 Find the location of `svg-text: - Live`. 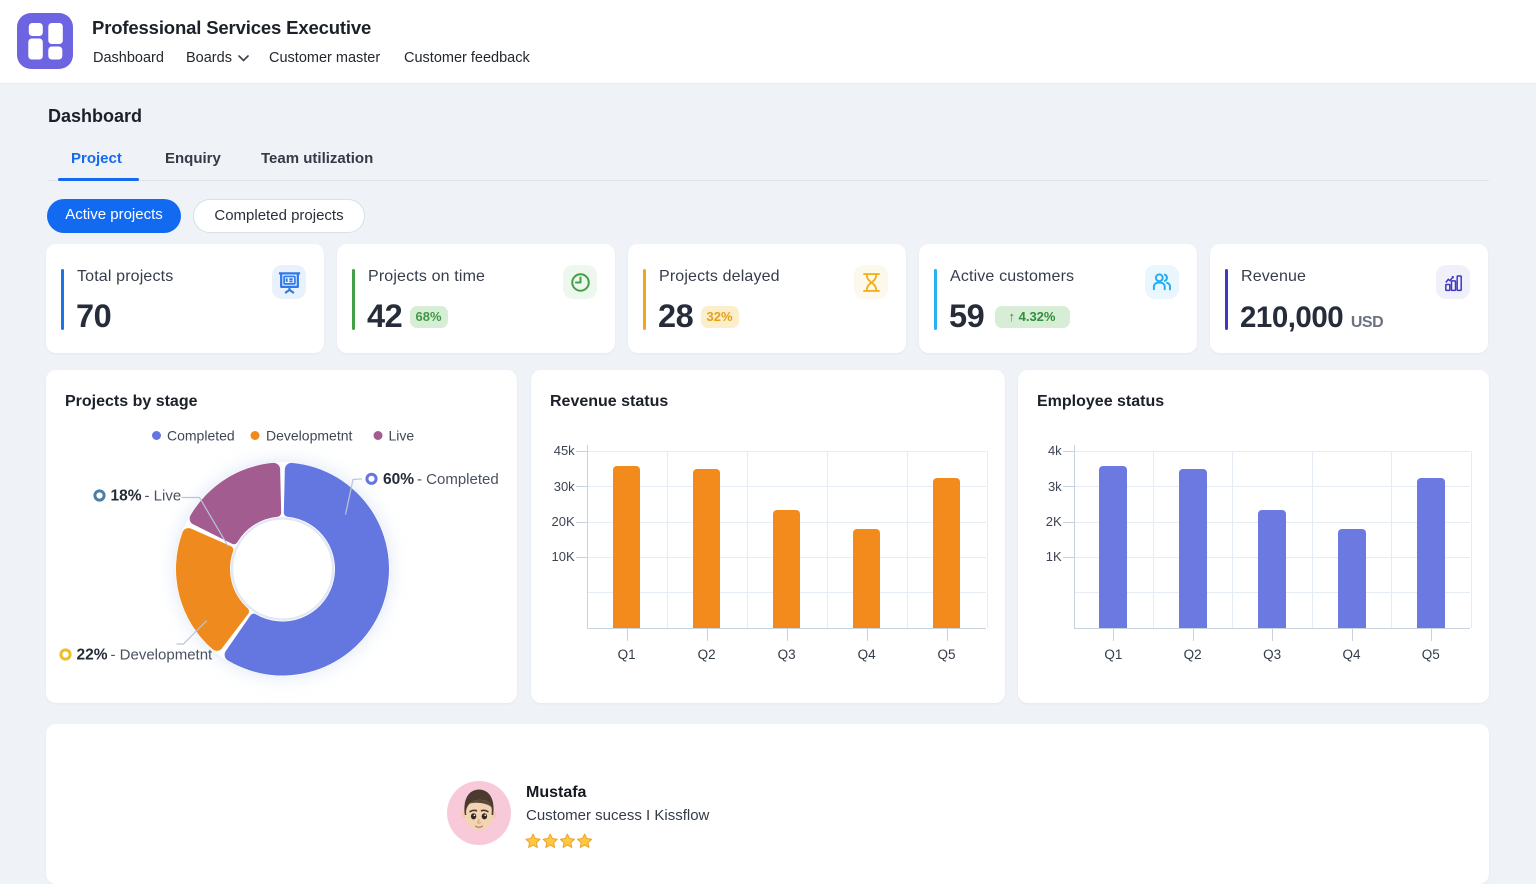

svg-text: - Live is located at coordinates (163, 496).